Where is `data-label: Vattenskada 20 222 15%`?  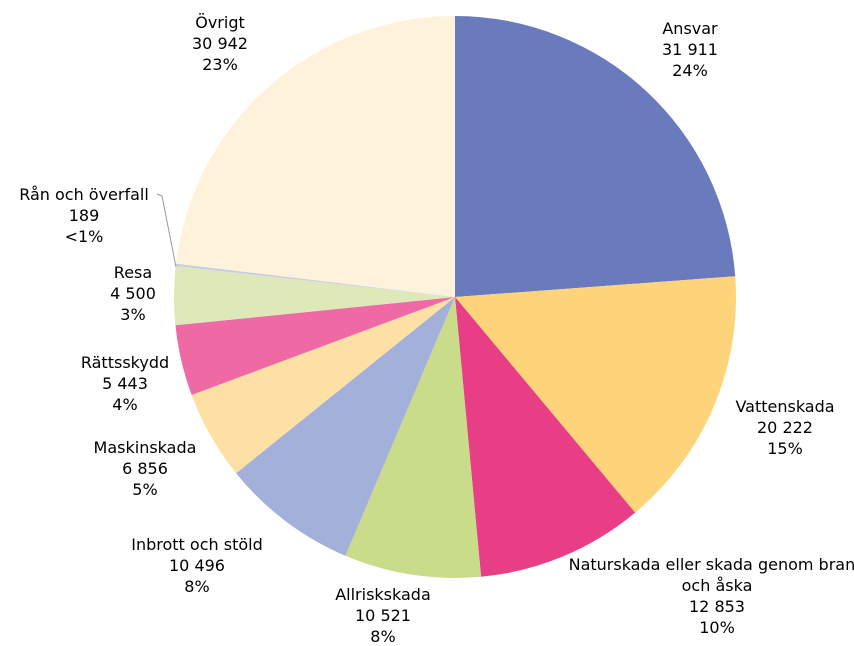
data-label: Vattenskada 20 222 15% is located at coordinates (769, 427).